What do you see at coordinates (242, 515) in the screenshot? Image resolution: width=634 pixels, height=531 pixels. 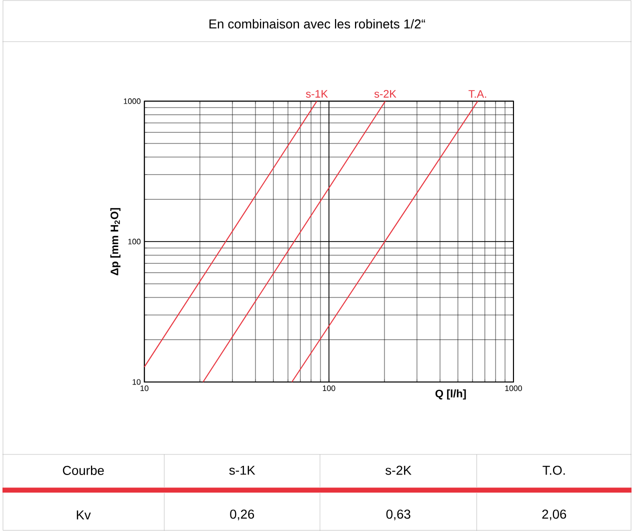 I see `text: 0,26` at bounding box center [242, 515].